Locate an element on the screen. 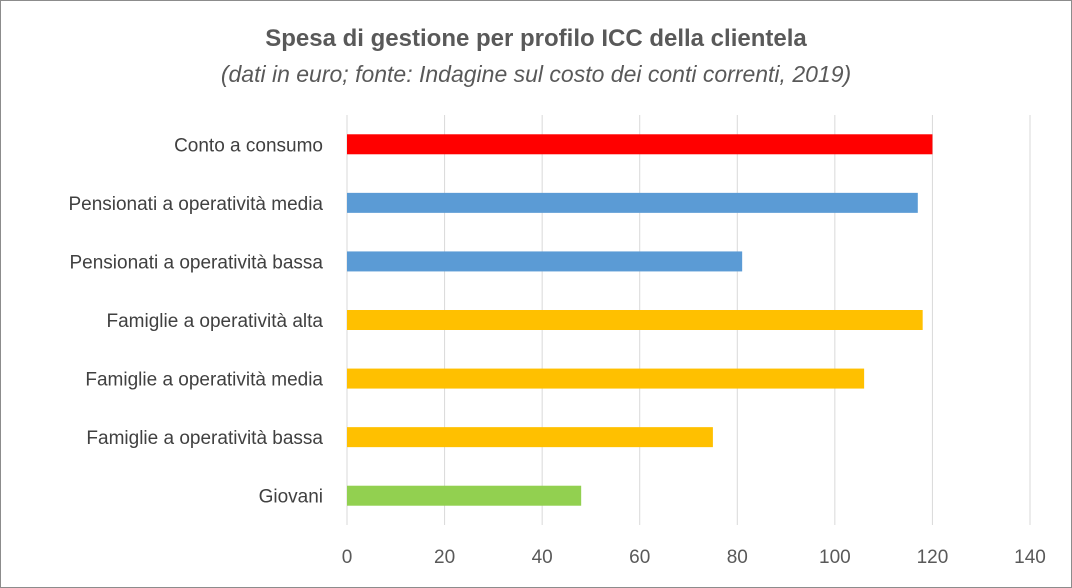 This screenshot has width=1072, height=588. x-tick-label: 20 is located at coordinates (444, 557).